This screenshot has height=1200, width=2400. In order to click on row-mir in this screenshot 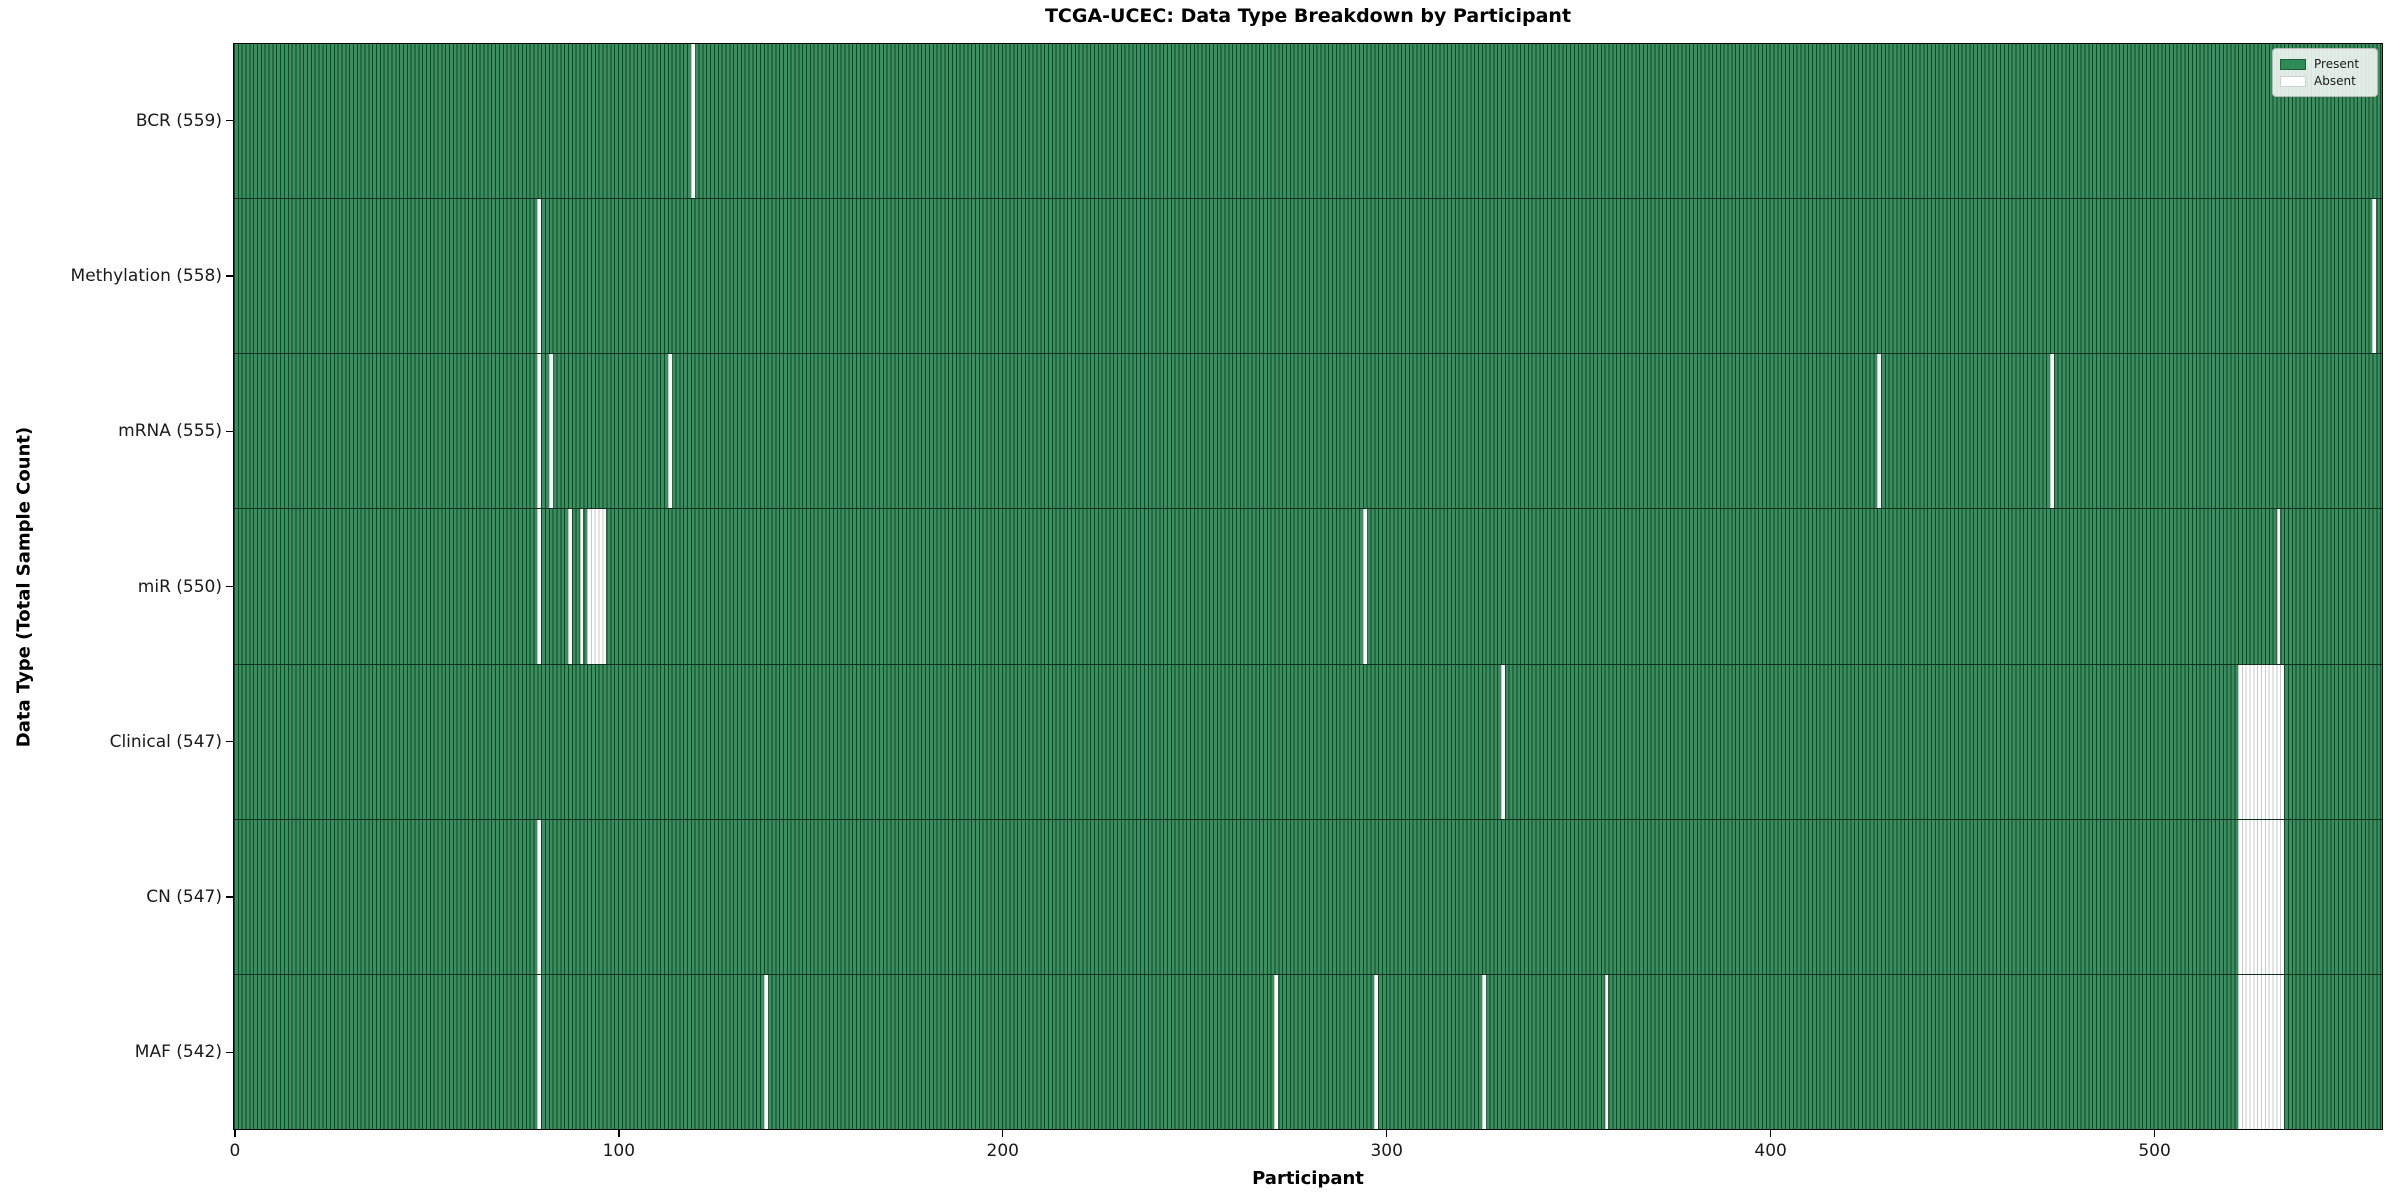, I will do `click(1308, 587)`.